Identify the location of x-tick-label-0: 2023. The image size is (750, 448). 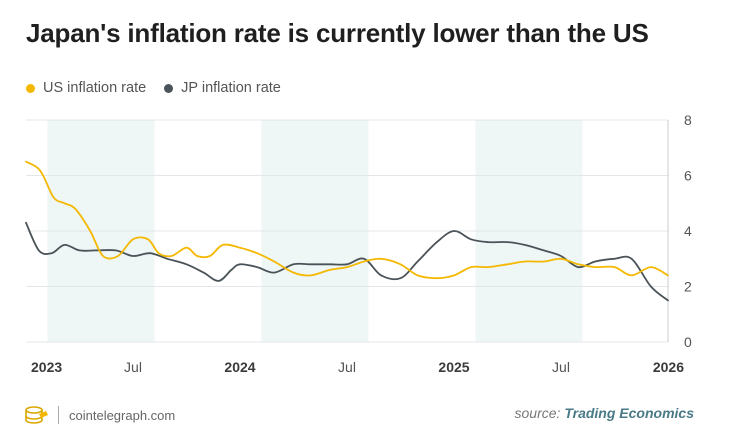
(46, 367).